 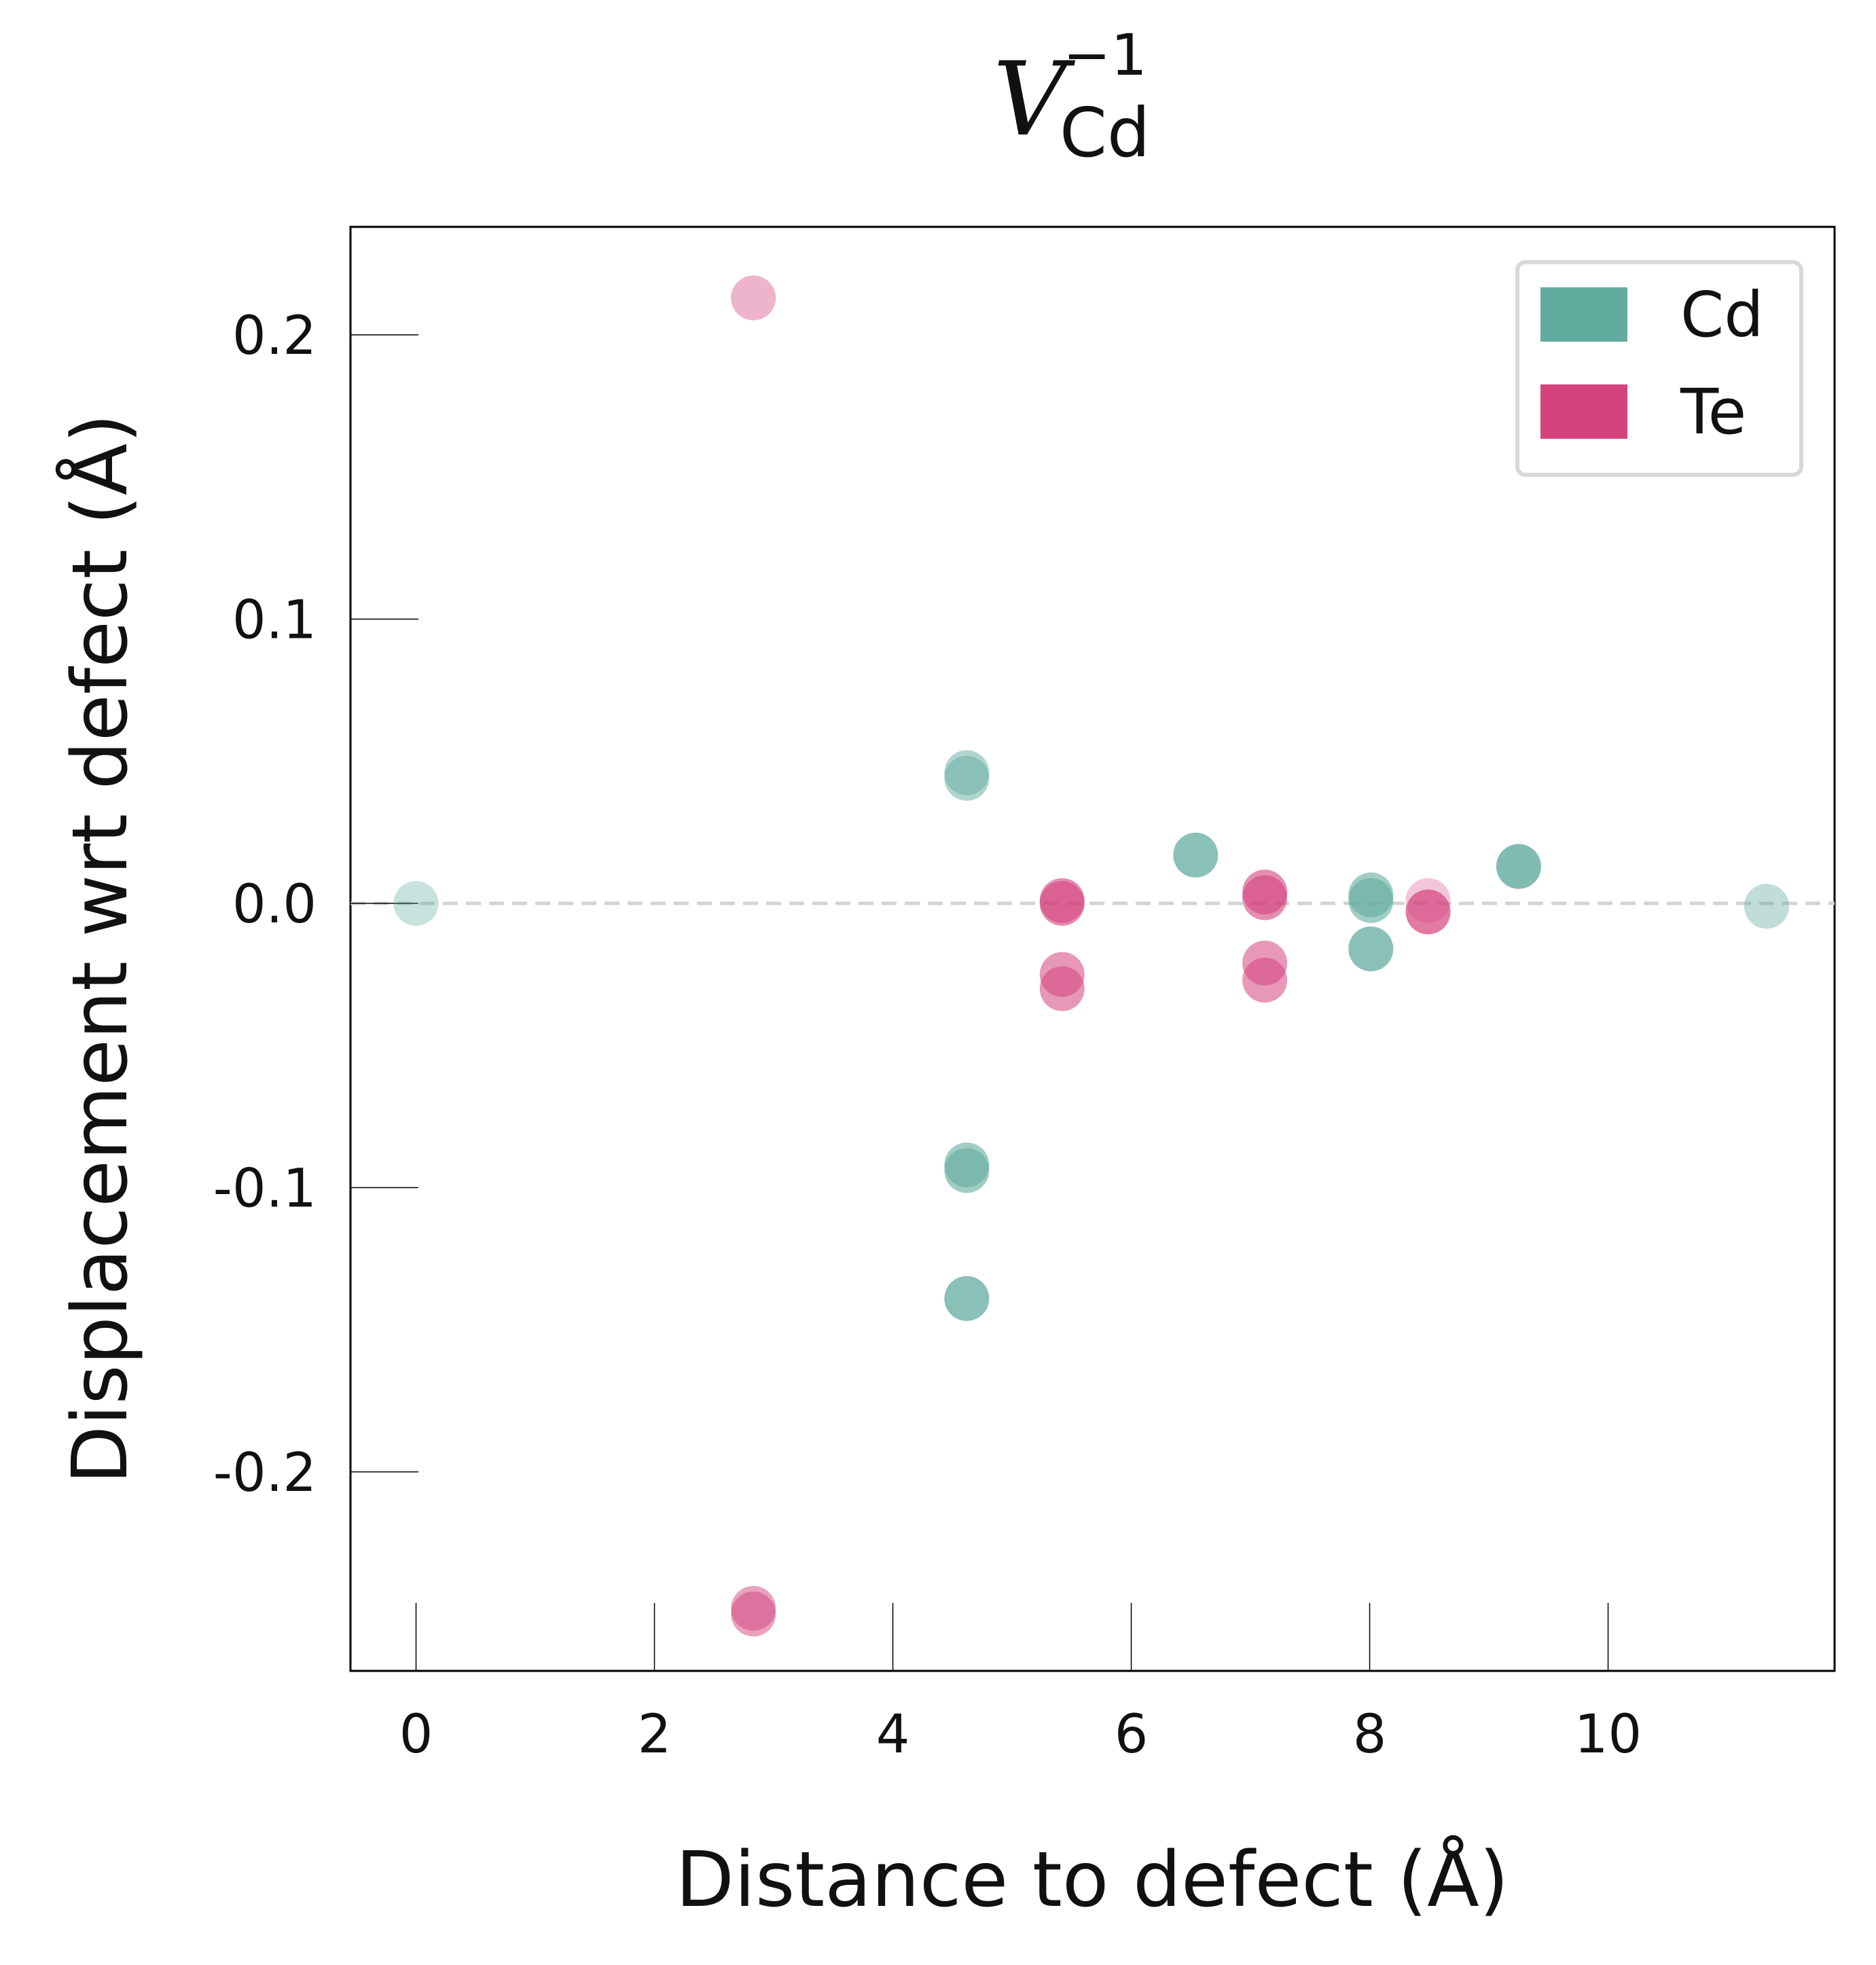 What do you see at coordinates (275, 620) in the screenshot?
I see `y-tick-label: 0.1` at bounding box center [275, 620].